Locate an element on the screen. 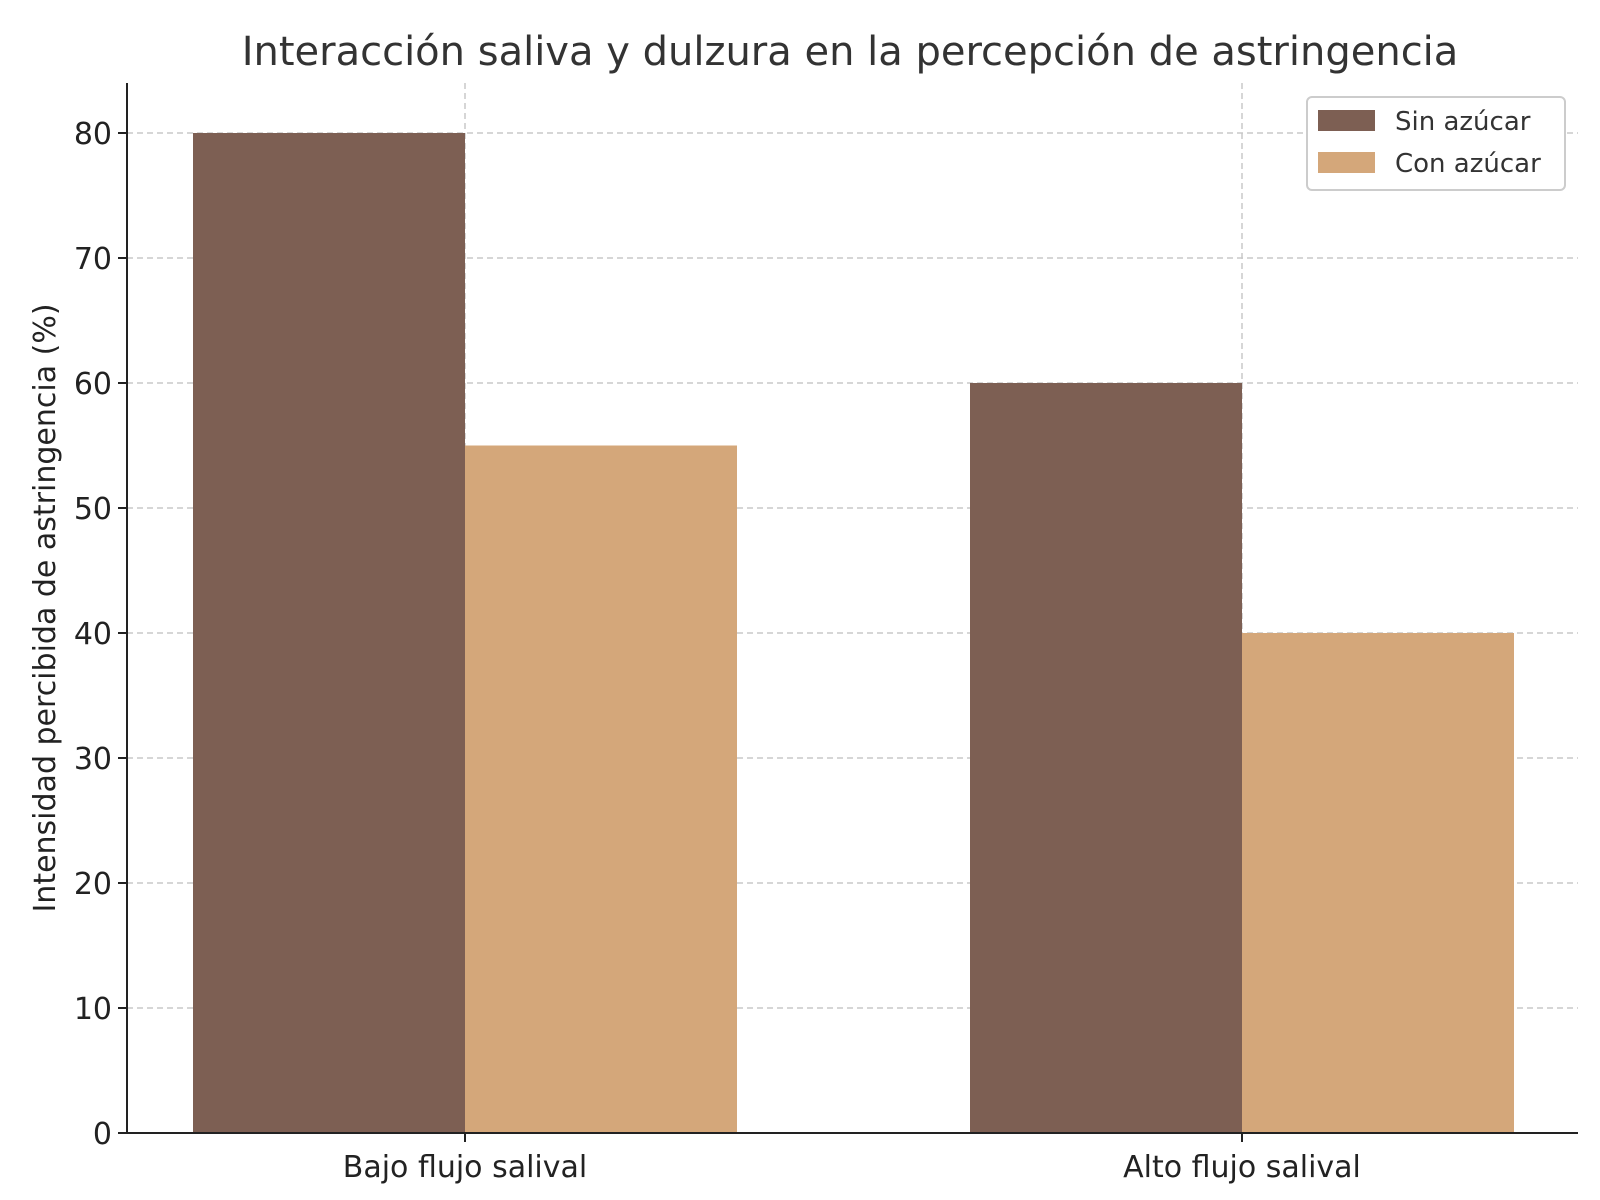  y-axis-label: Intensidad percibida de astringencia (%) is located at coordinates (45, 607).